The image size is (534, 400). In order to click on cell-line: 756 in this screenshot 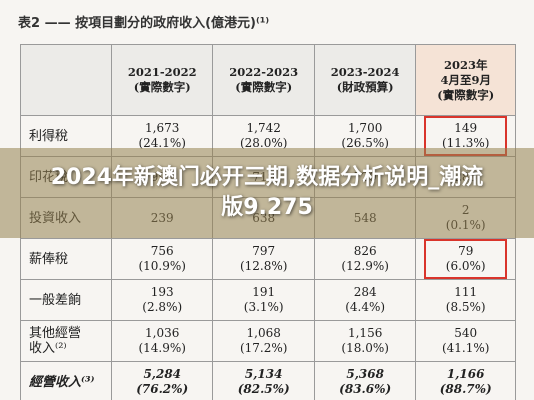, I will do `click(162, 251)`.